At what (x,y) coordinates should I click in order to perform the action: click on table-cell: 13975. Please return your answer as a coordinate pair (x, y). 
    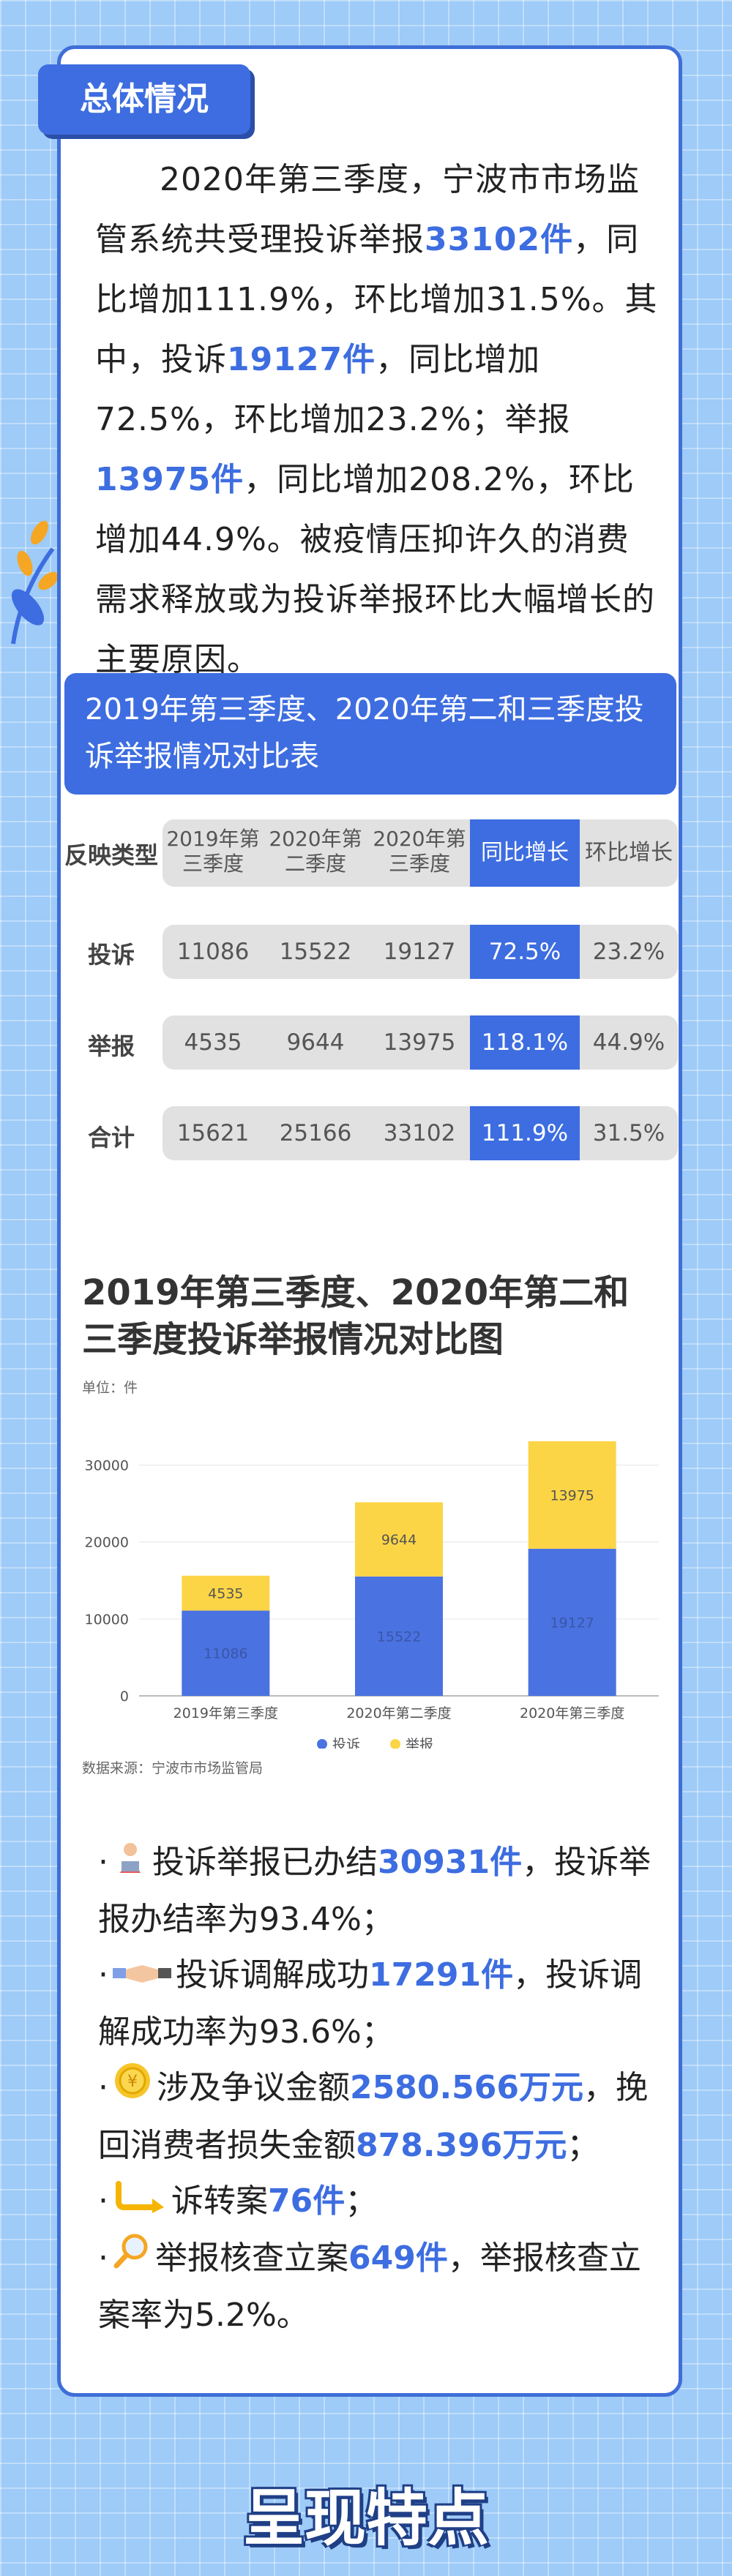
    Looking at the image, I should click on (419, 1042).